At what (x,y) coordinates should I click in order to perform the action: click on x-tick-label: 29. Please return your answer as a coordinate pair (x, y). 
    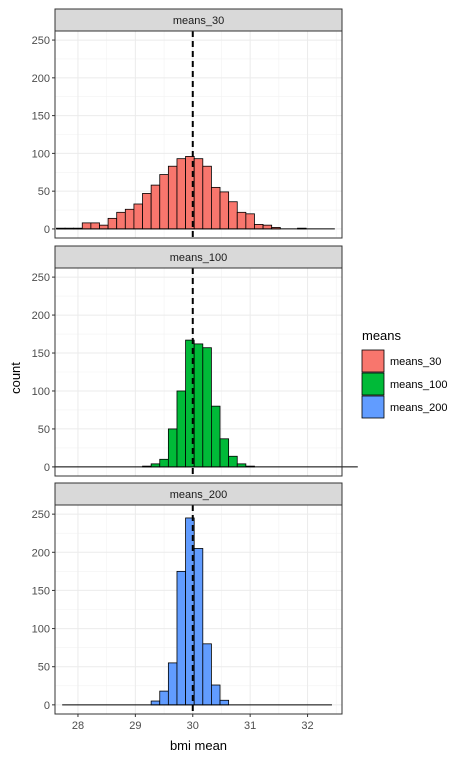
    Looking at the image, I should click on (135, 726).